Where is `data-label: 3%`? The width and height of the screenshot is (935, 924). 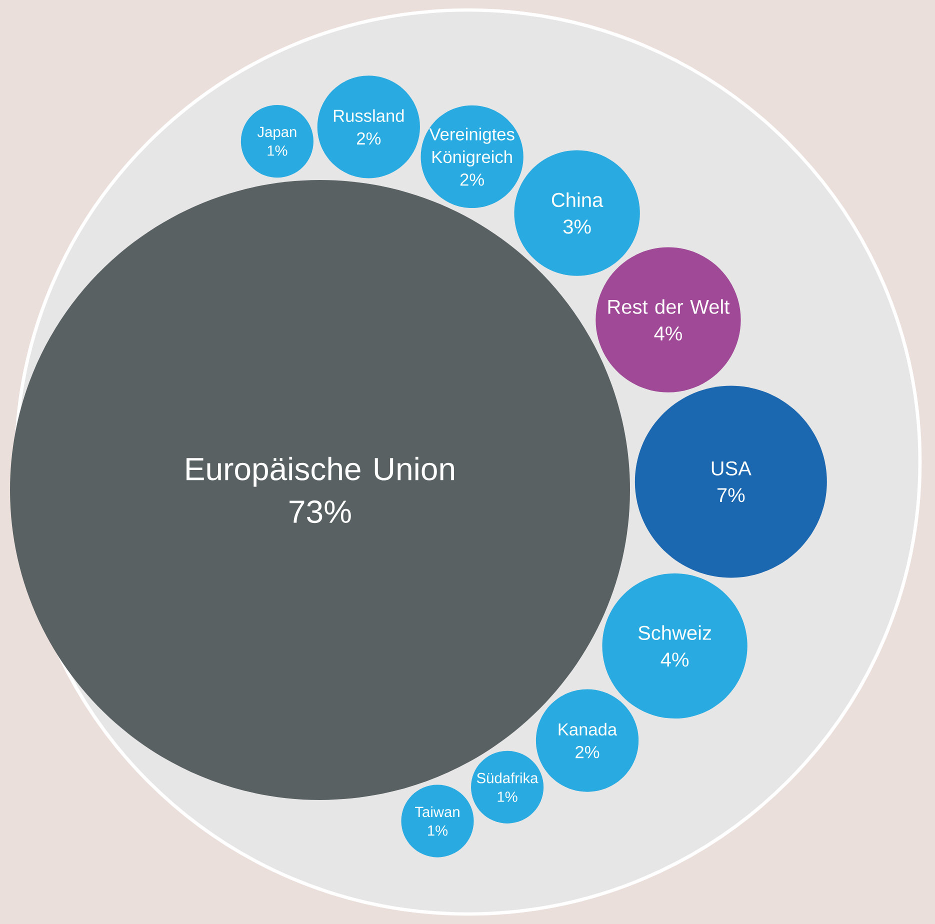
data-label: 3% is located at coordinates (577, 227).